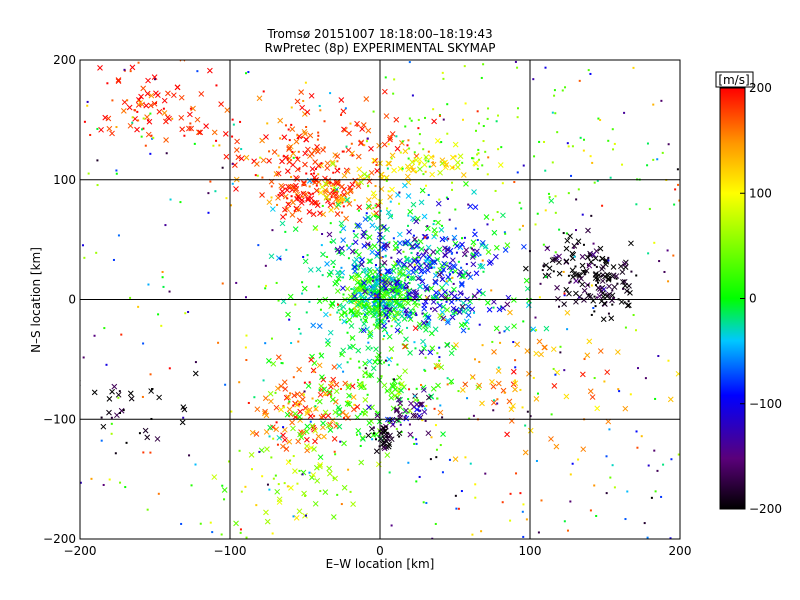 Image resolution: width=800 pixels, height=600 pixels. What do you see at coordinates (378, 551) in the screenshot?
I see `x-axis-ticks: −200 −100 0 100 200` at bounding box center [378, 551].